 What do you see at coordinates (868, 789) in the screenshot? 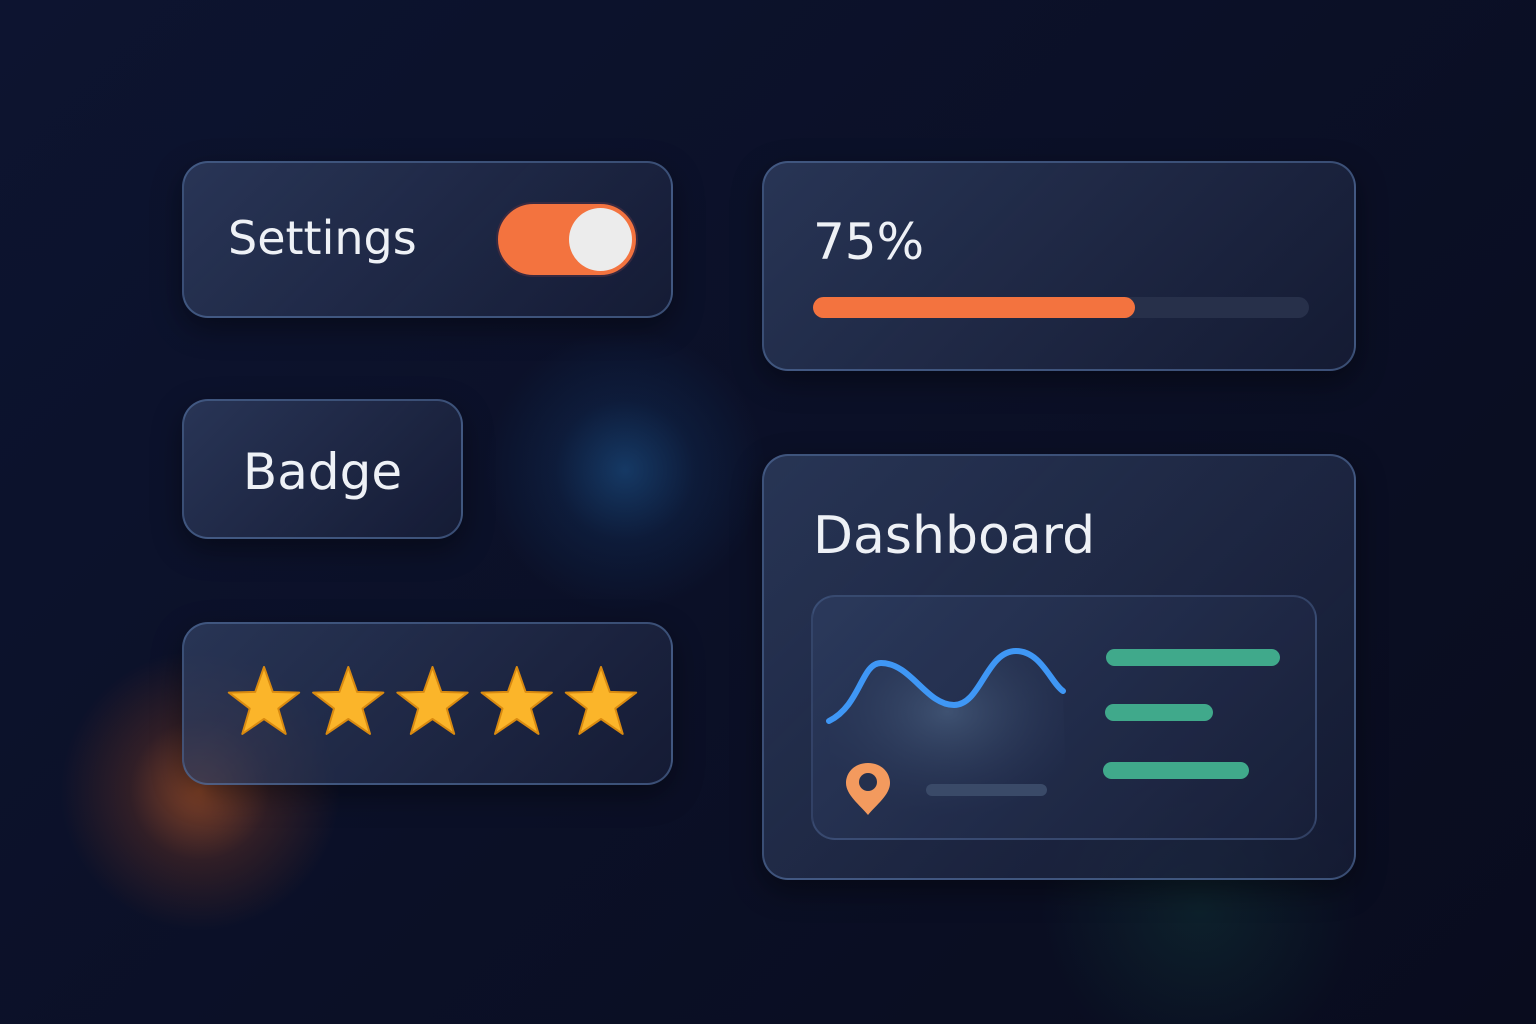
I see `map-pin-icon` at bounding box center [868, 789].